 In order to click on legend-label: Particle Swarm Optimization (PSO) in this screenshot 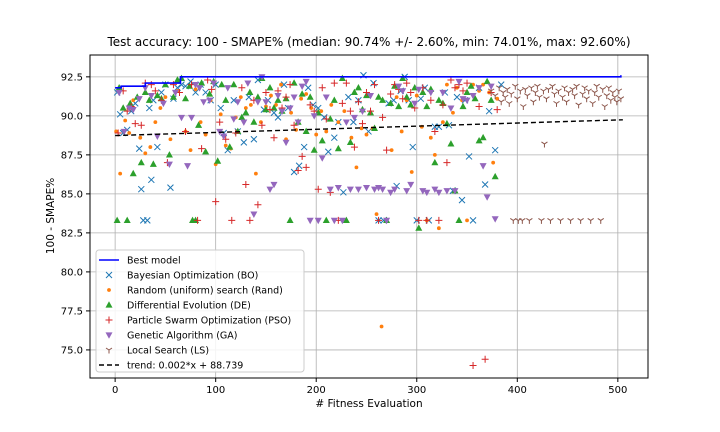, I will do `click(209, 321)`.